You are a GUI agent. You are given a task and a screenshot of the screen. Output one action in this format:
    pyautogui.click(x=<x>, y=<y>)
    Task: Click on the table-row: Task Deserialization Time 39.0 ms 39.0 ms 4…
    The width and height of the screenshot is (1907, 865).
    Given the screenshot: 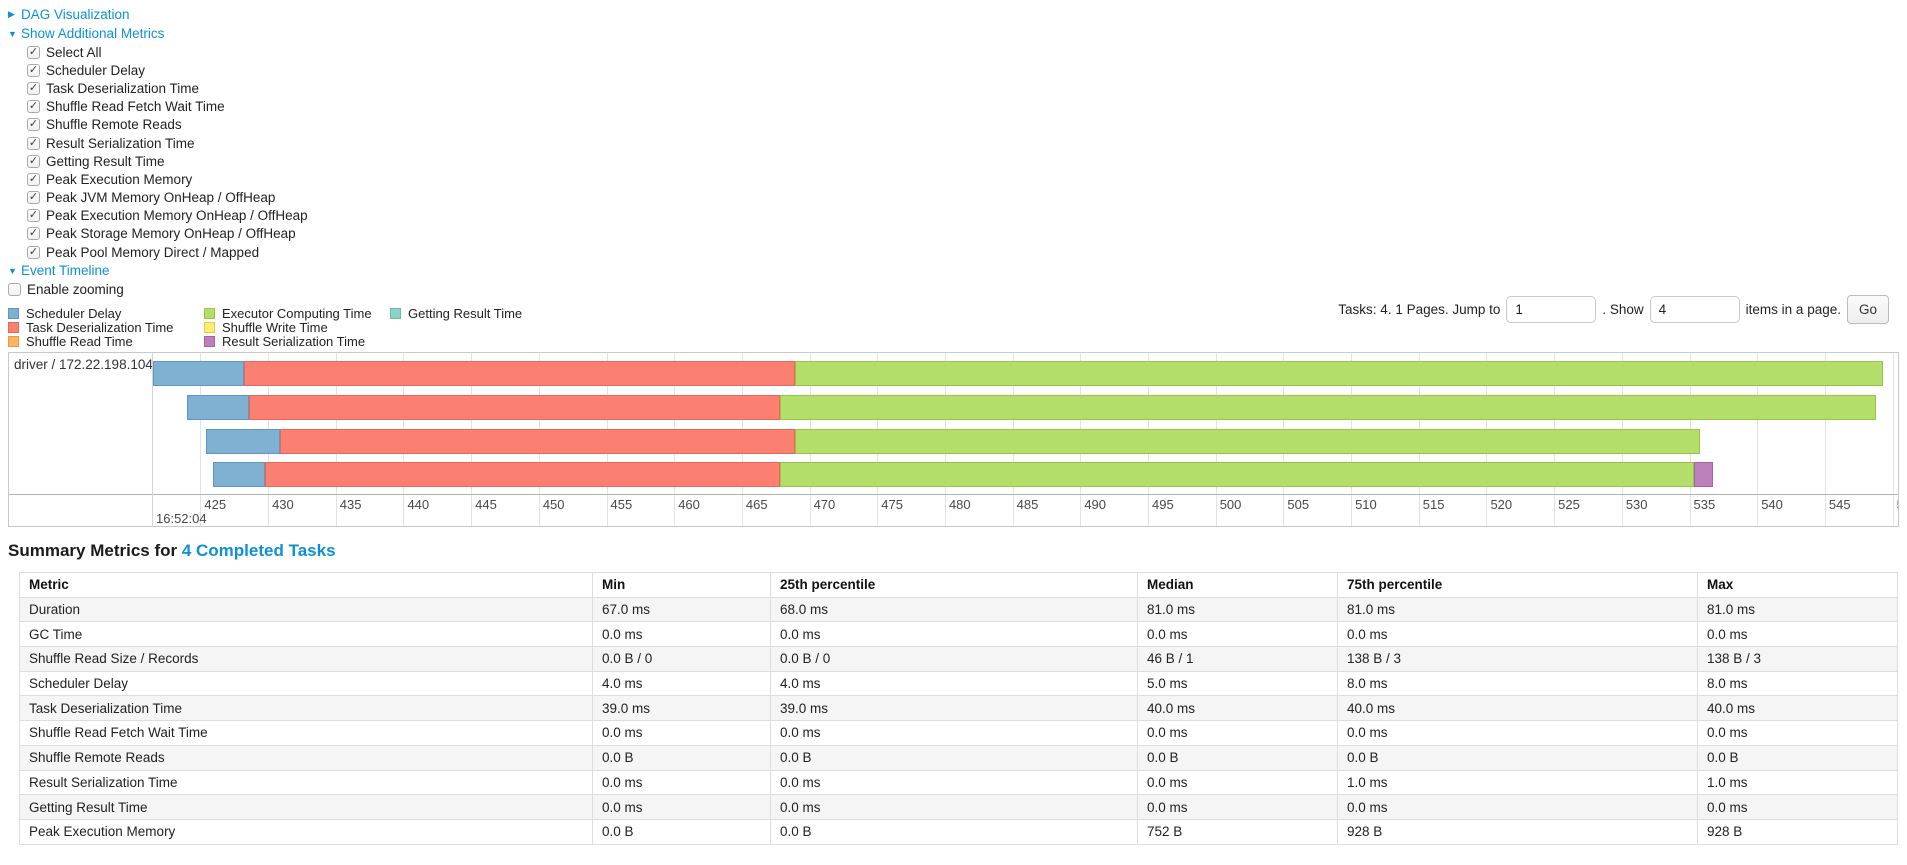 What is the action you would take?
    pyautogui.click(x=958, y=708)
    